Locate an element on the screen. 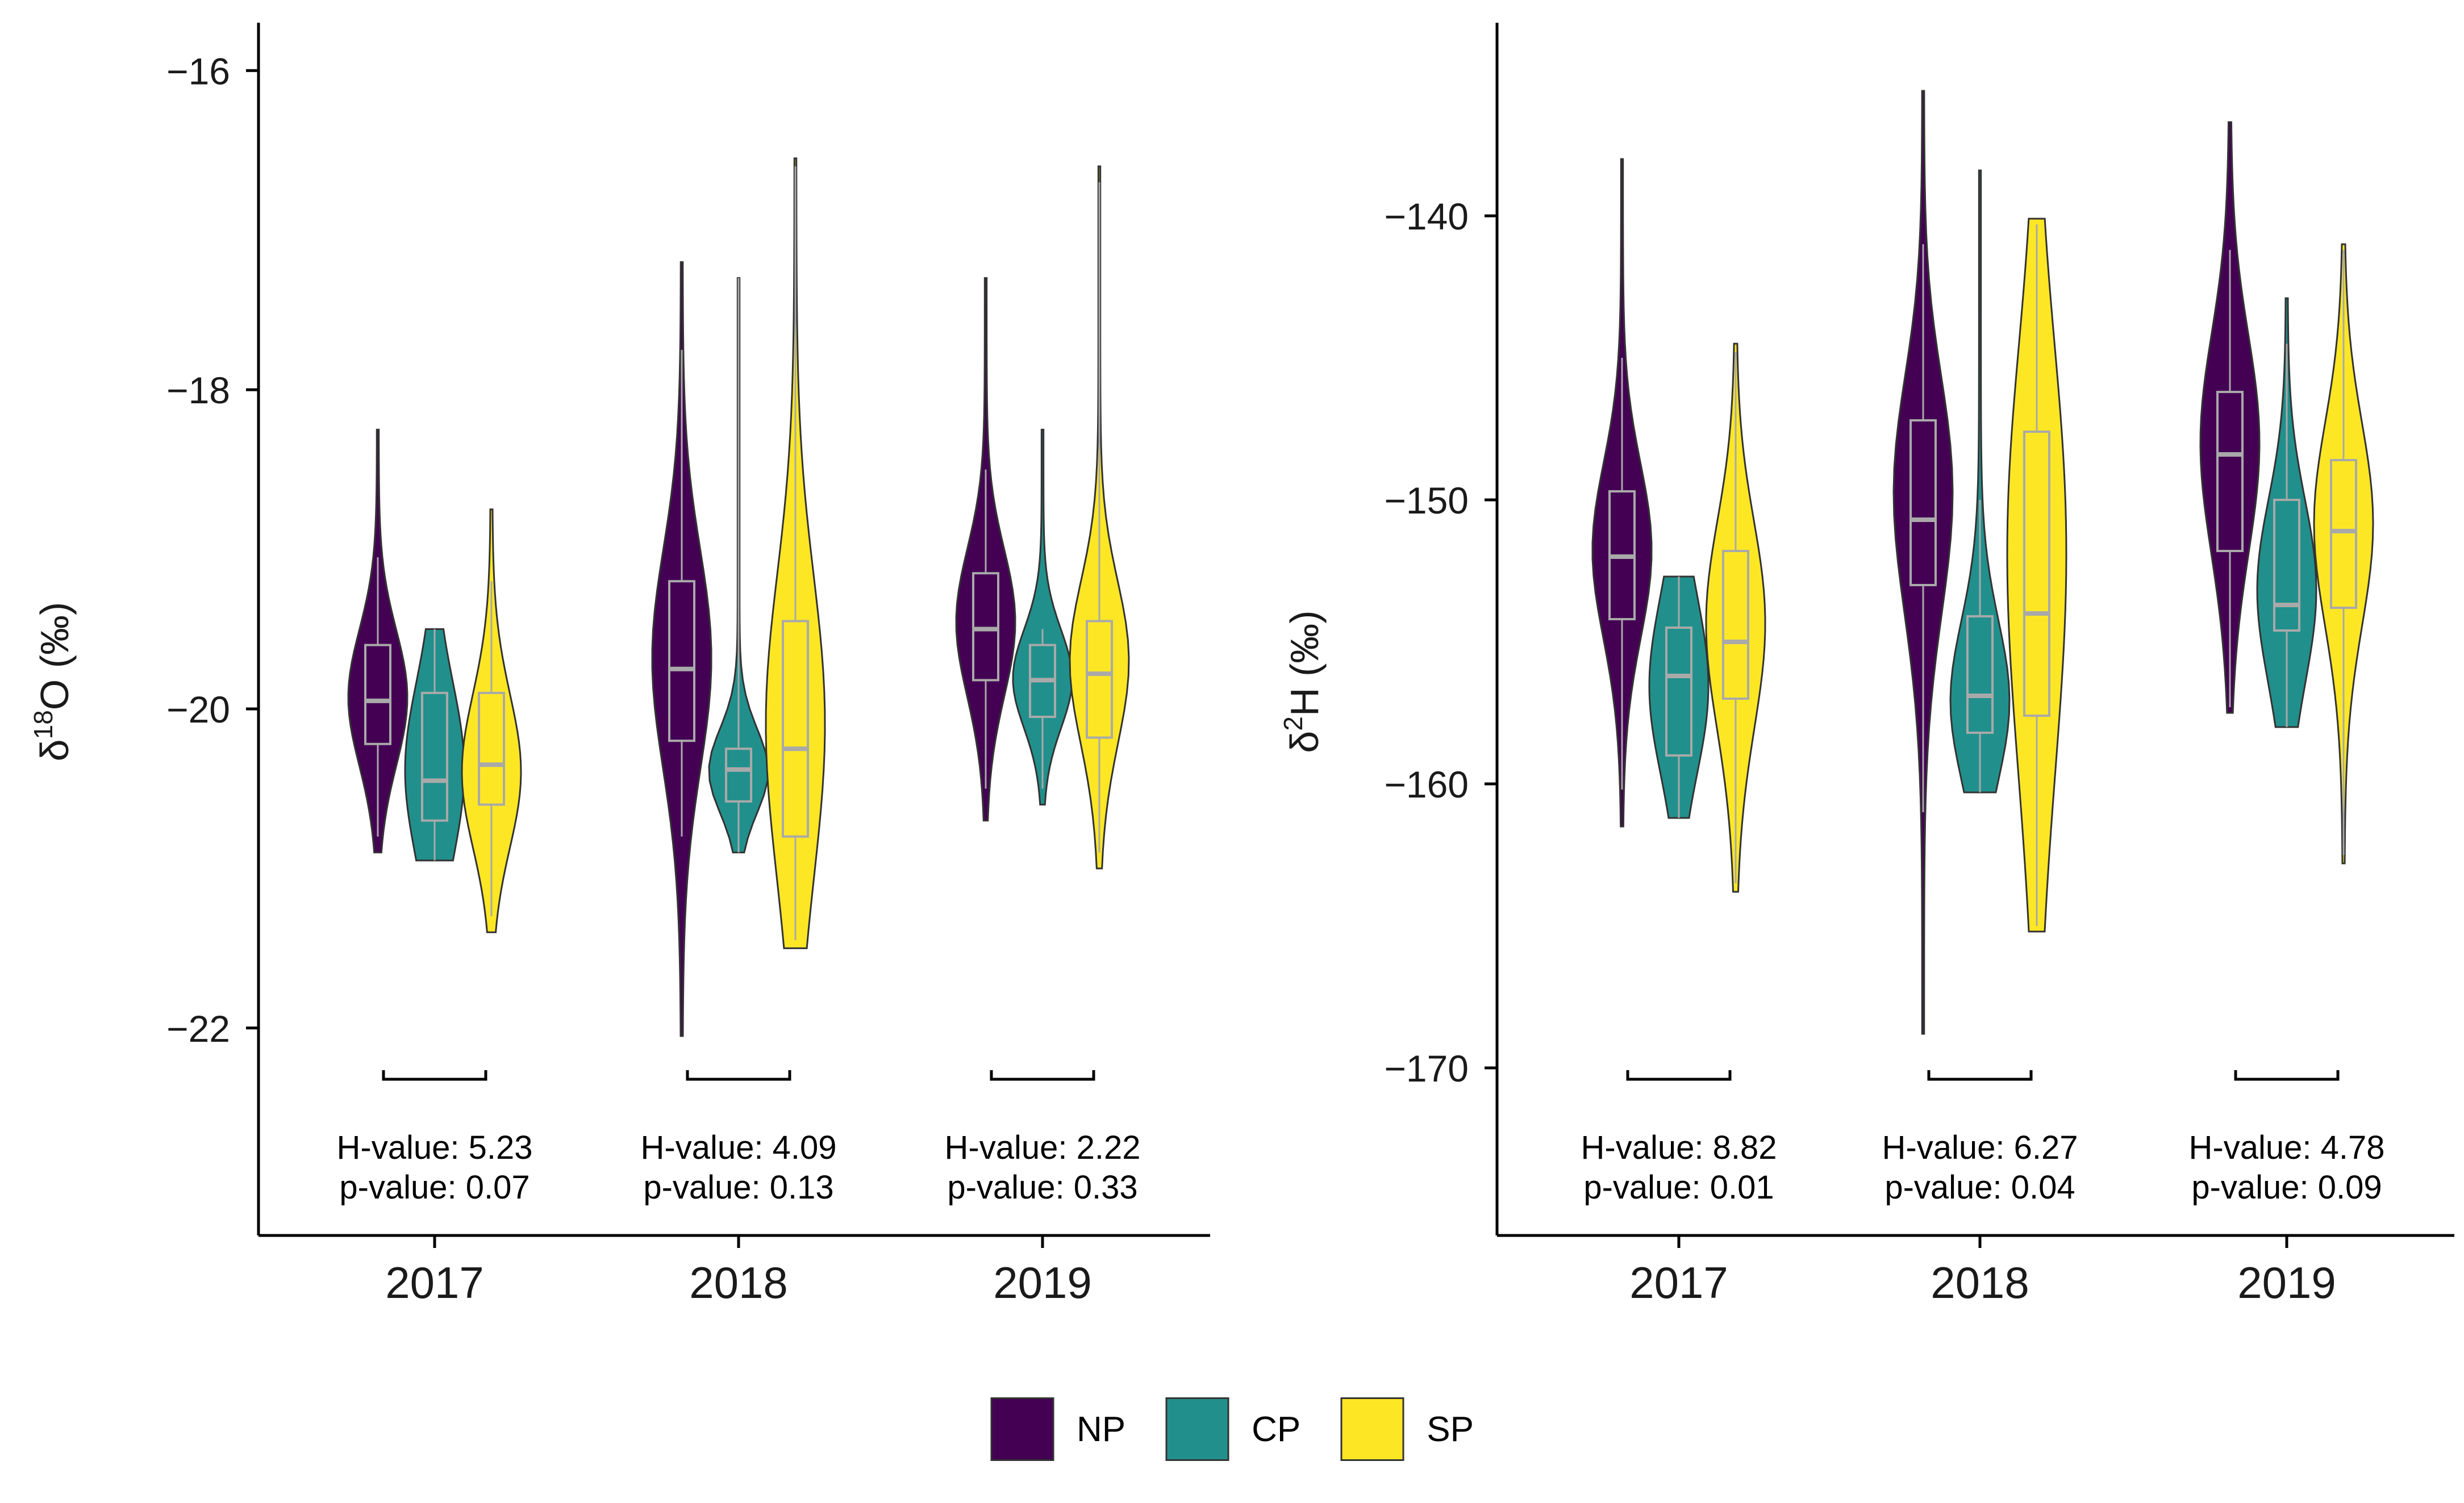 Image resolution: width=2464 pixels, height=1503 pixels. y-tick-label: −150 is located at coordinates (1427, 500).